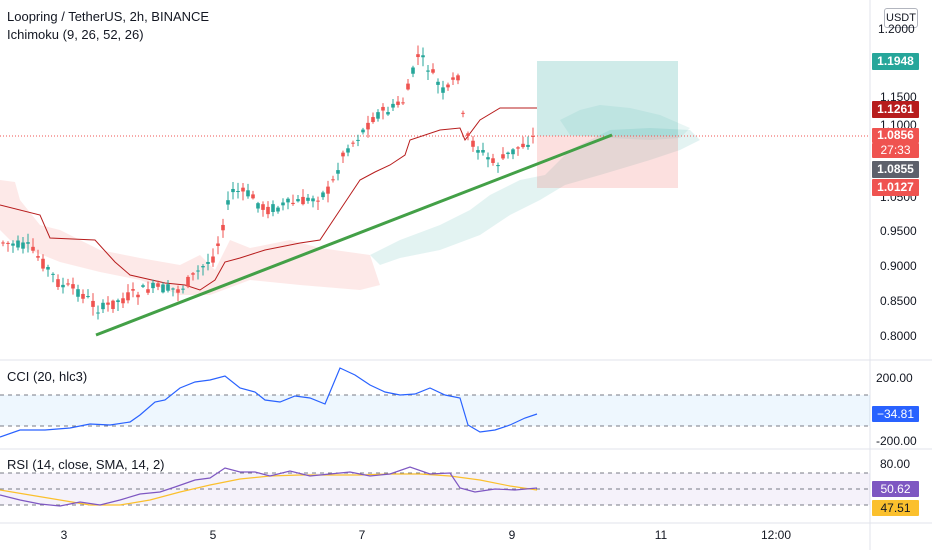  I want to click on target-price-tag: 1.1948, so click(895, 61).